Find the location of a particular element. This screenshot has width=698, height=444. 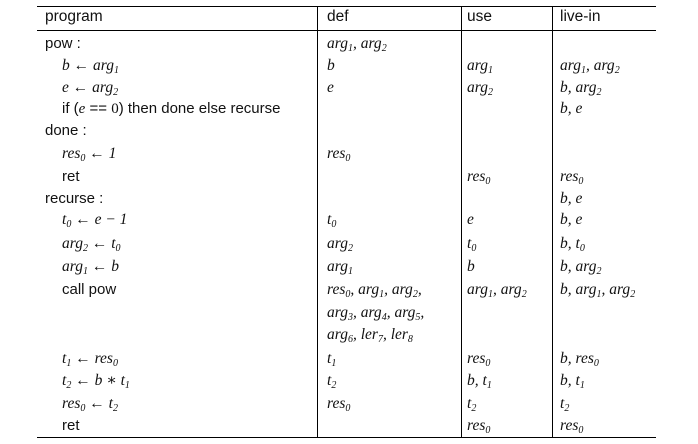

cell-program: e ← arg2 is located at coordinates (90, 88).